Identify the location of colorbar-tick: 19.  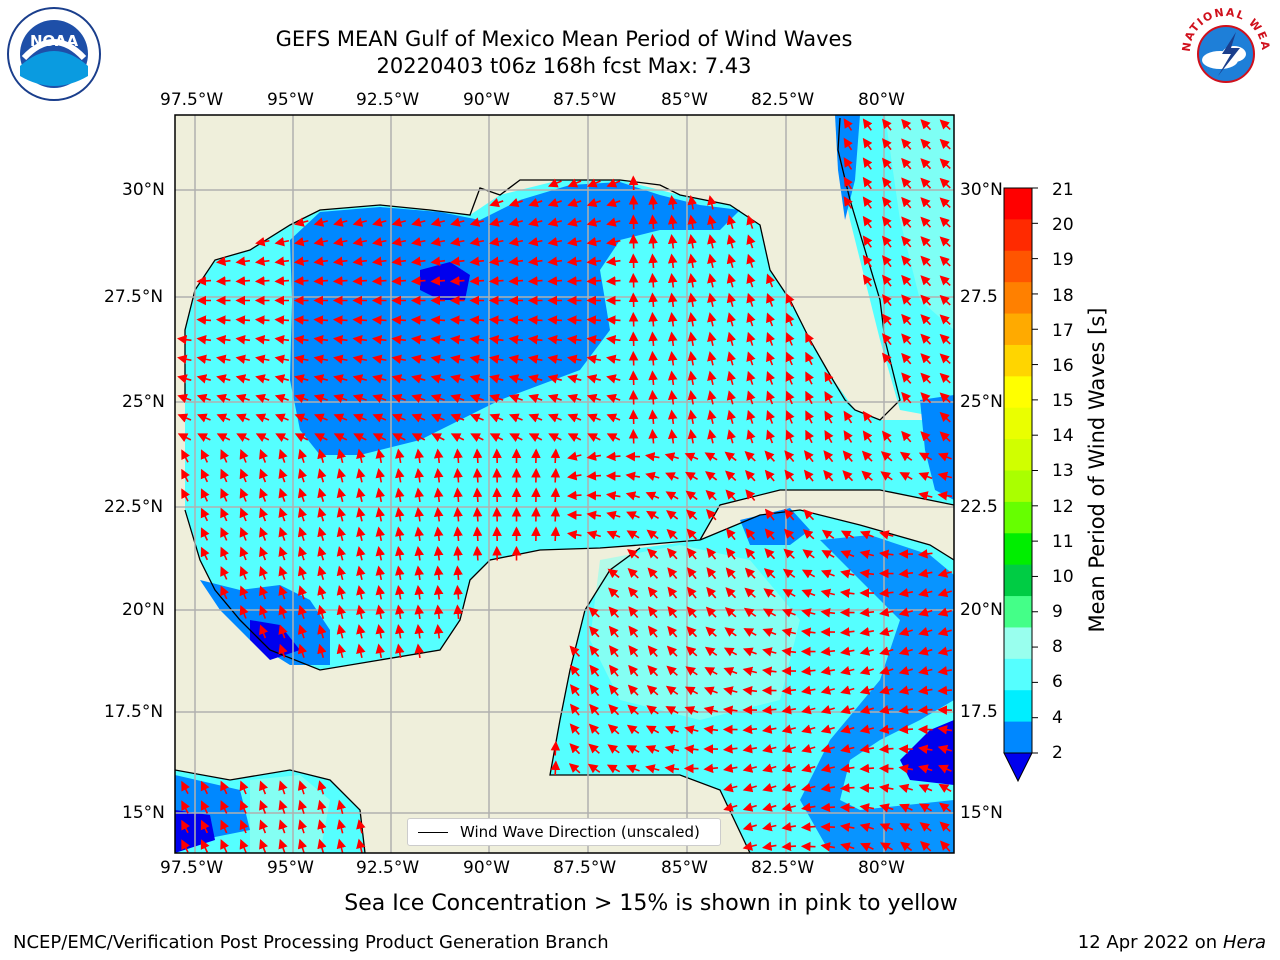
(1063, 260).